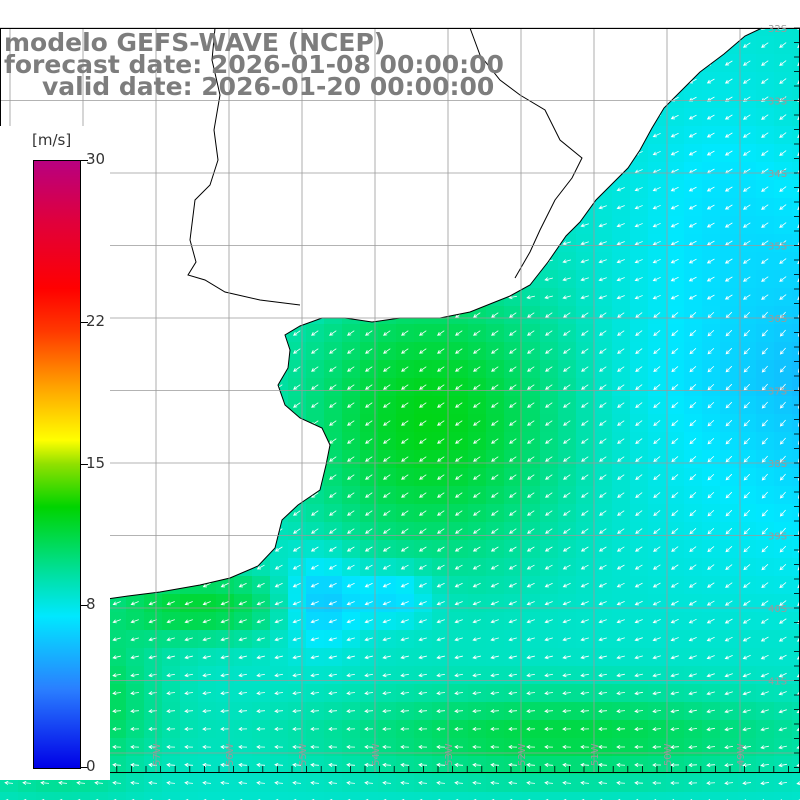 The image size is (800, 800). I want to click on lat-label: 32S, so click(777, 29).